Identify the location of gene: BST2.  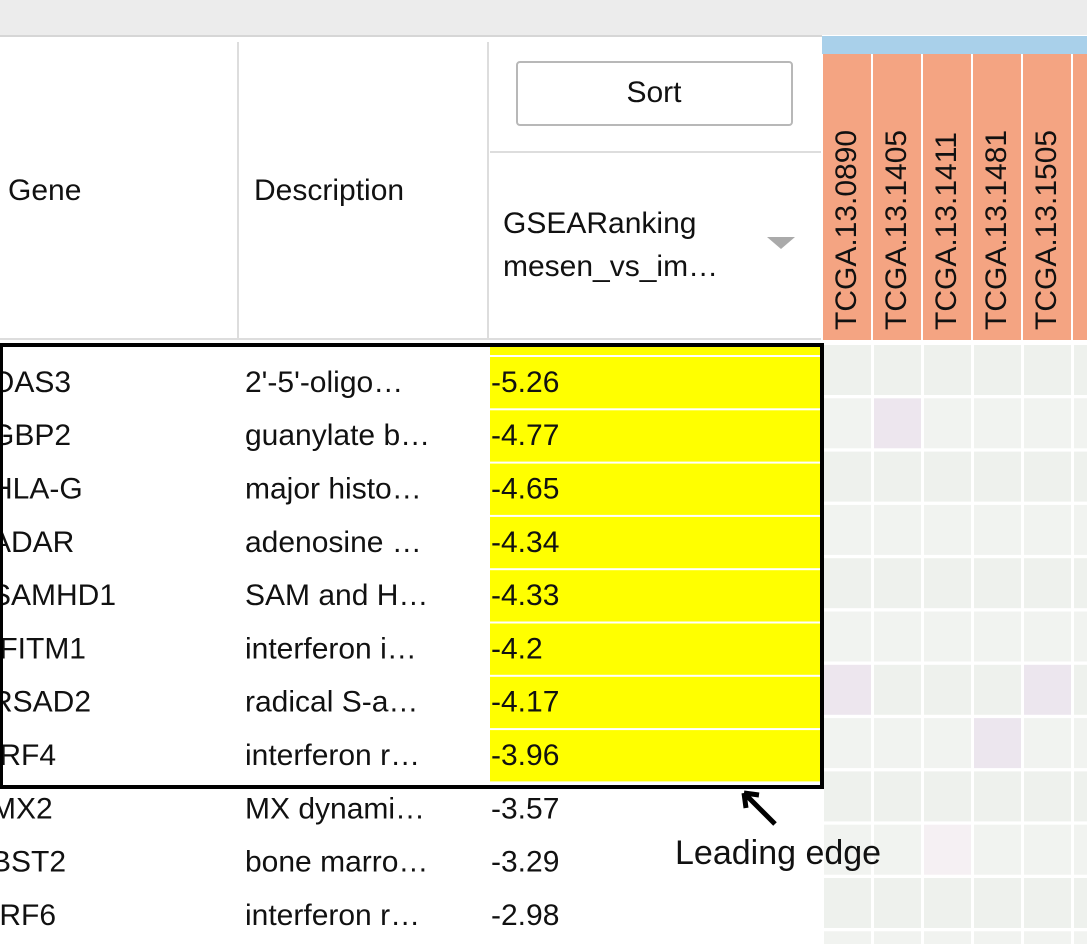
(33, 862).